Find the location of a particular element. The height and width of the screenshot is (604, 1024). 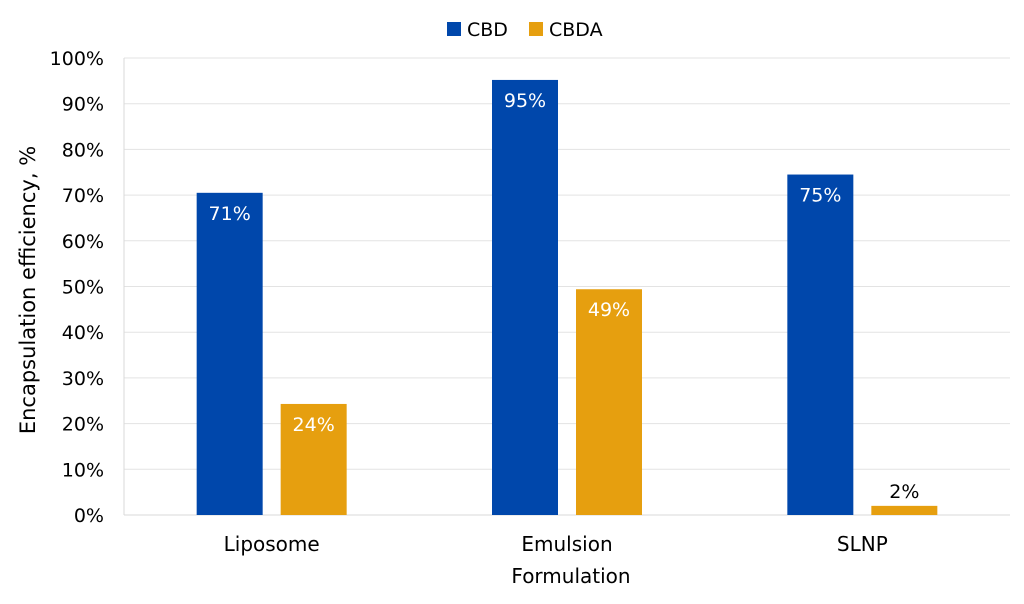

bar-cbd-emulsion is located at coordinates (525, 297).